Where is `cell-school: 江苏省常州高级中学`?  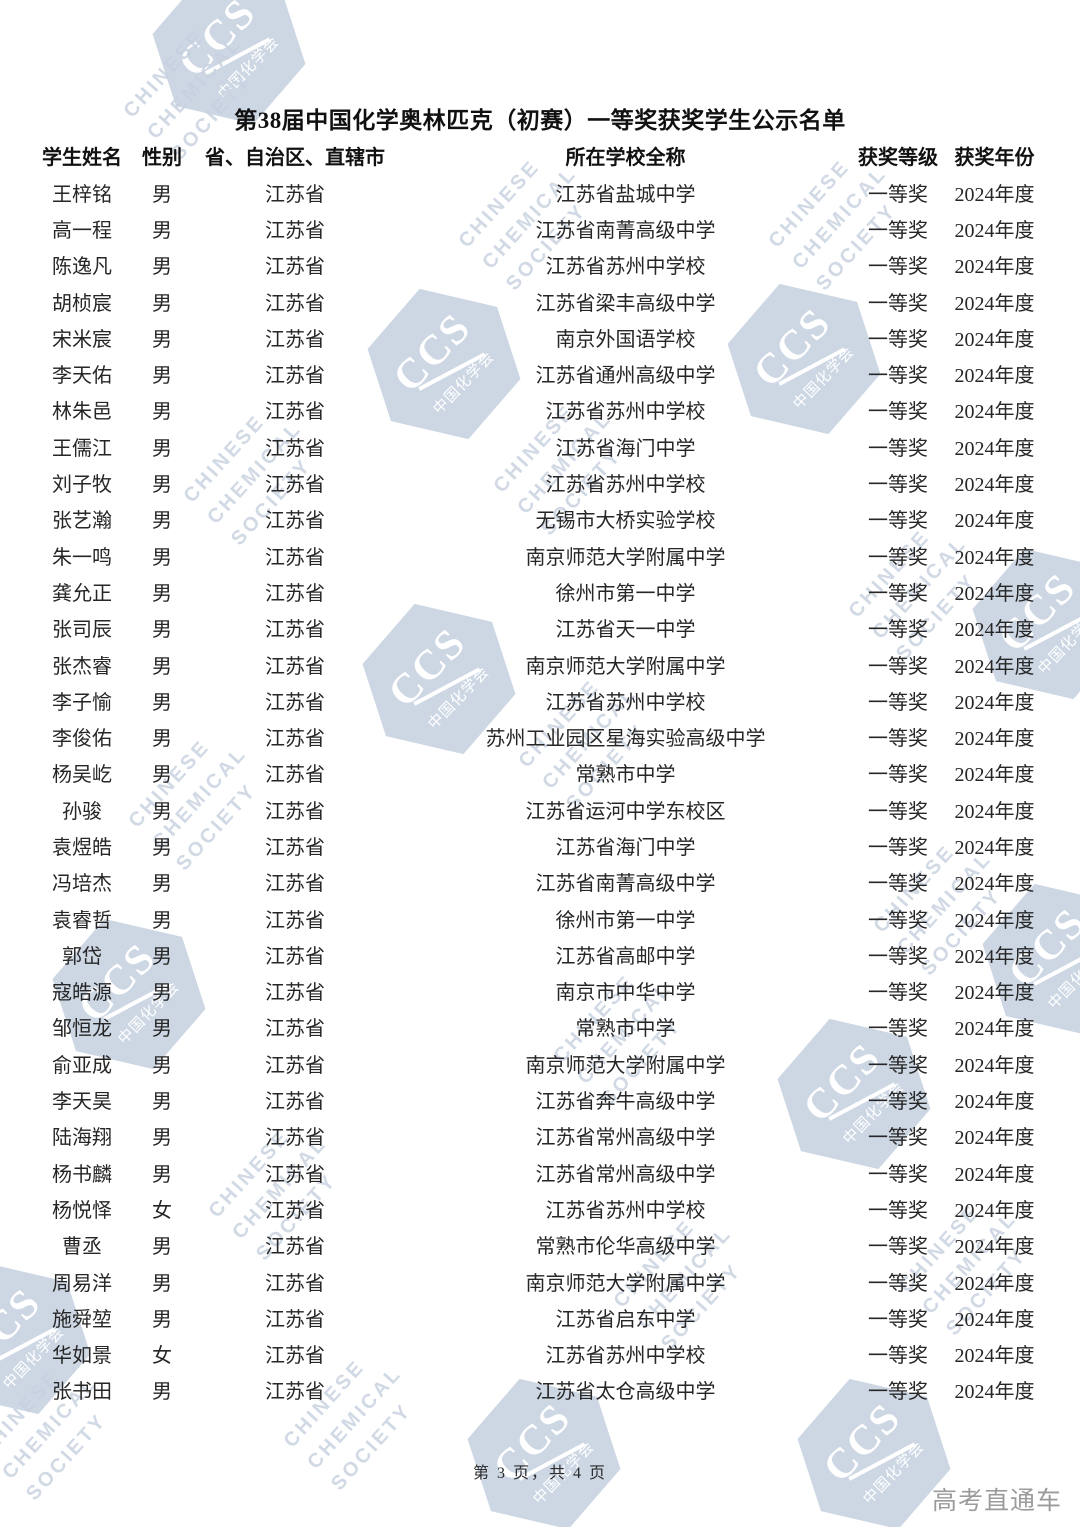
cell-school: 江苏省常州高级中学 is located at coordinates (625, 1138).